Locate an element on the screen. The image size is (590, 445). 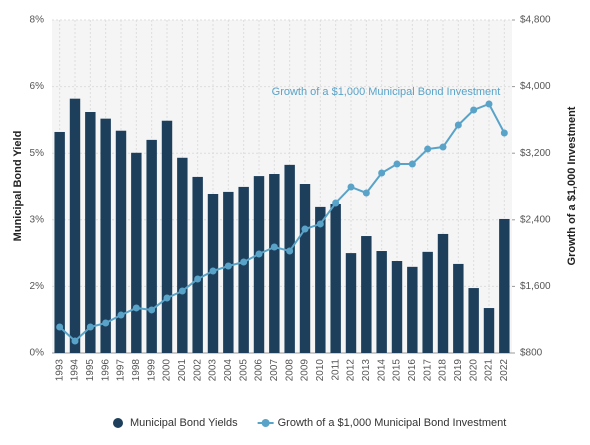
x-tick-label: 1998 is located at coordinates (136, 370).